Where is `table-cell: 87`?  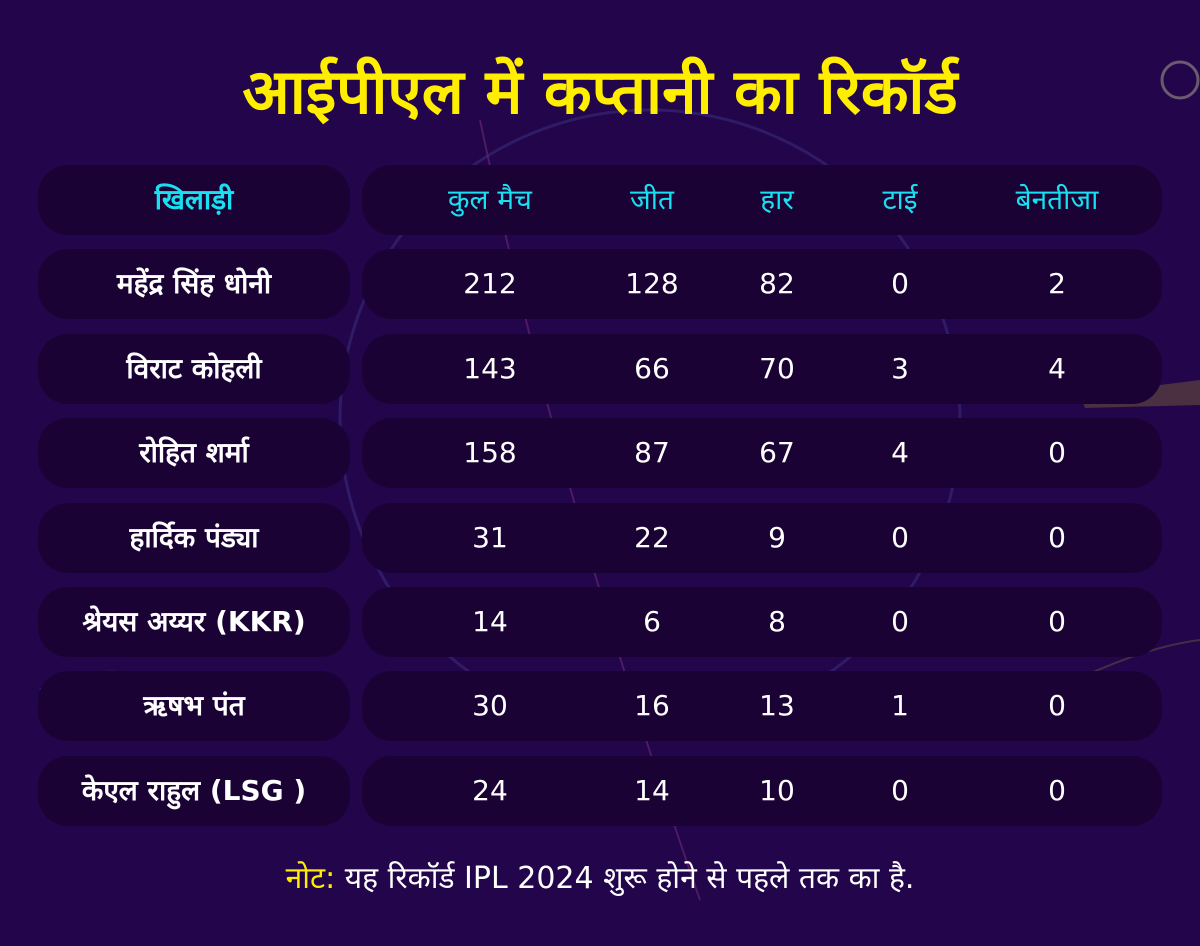 table-cell: 87 is located at coordinates (652, 453).